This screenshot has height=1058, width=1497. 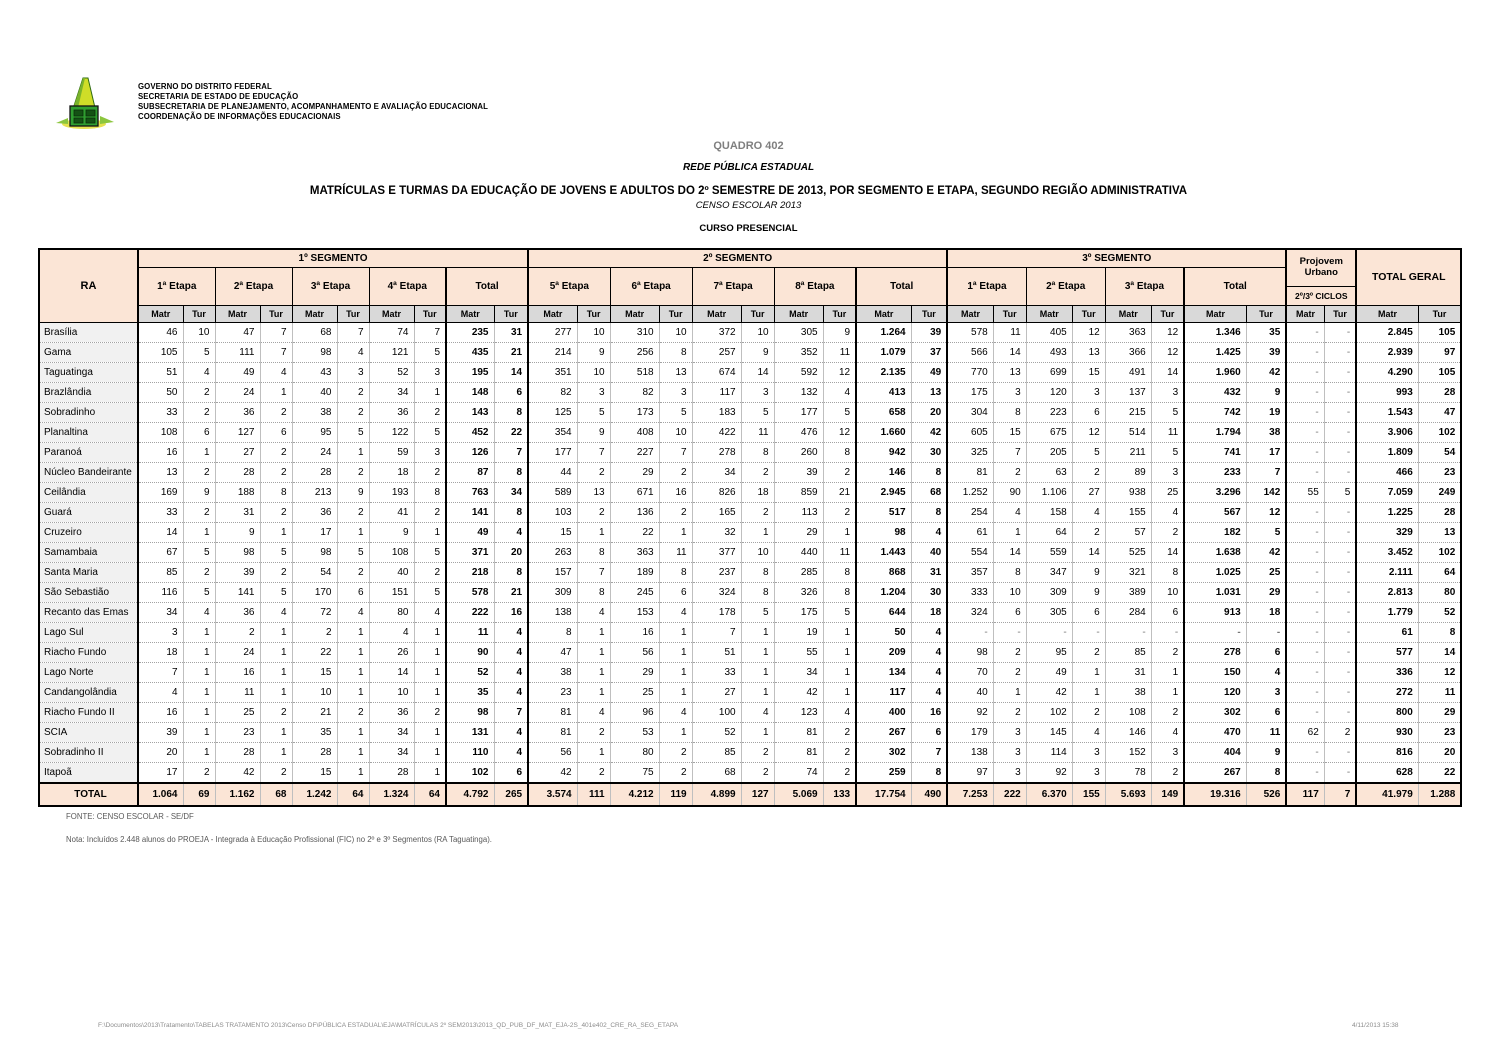 What do you see at coordinates (511, 332) in the screenshot?
I see `cell: 31` at bounding box center [511, 332].